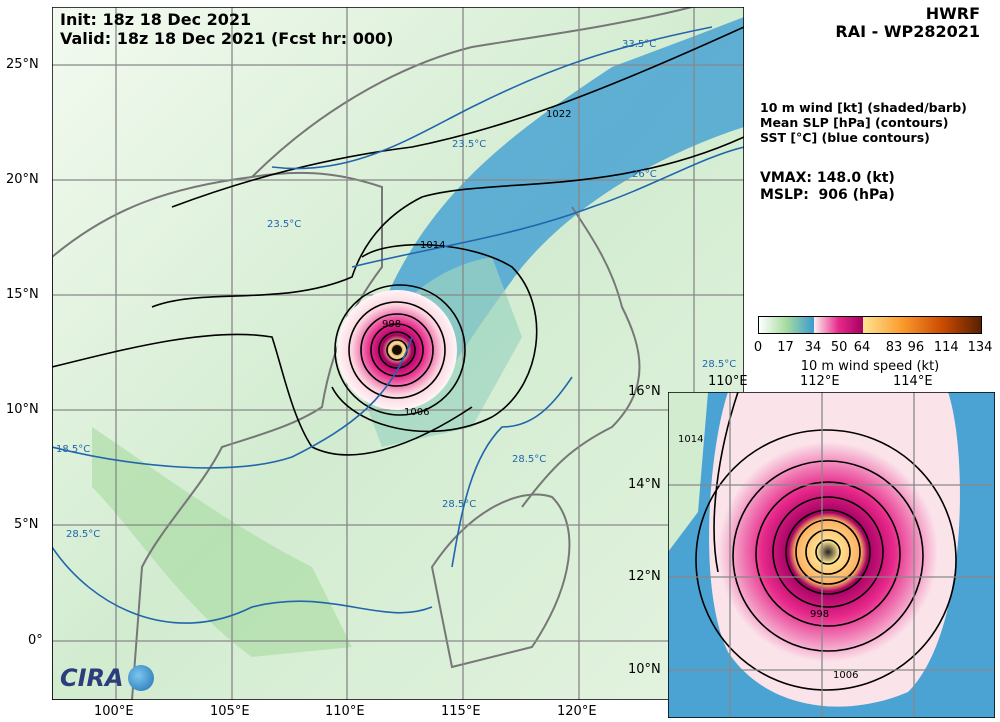 The width and height of the screenshot is (1000, 722). What do you see at coordinates (35, 640) in the screenshot?
I see `lat-label: 0°` at bounding box center [35, 640].